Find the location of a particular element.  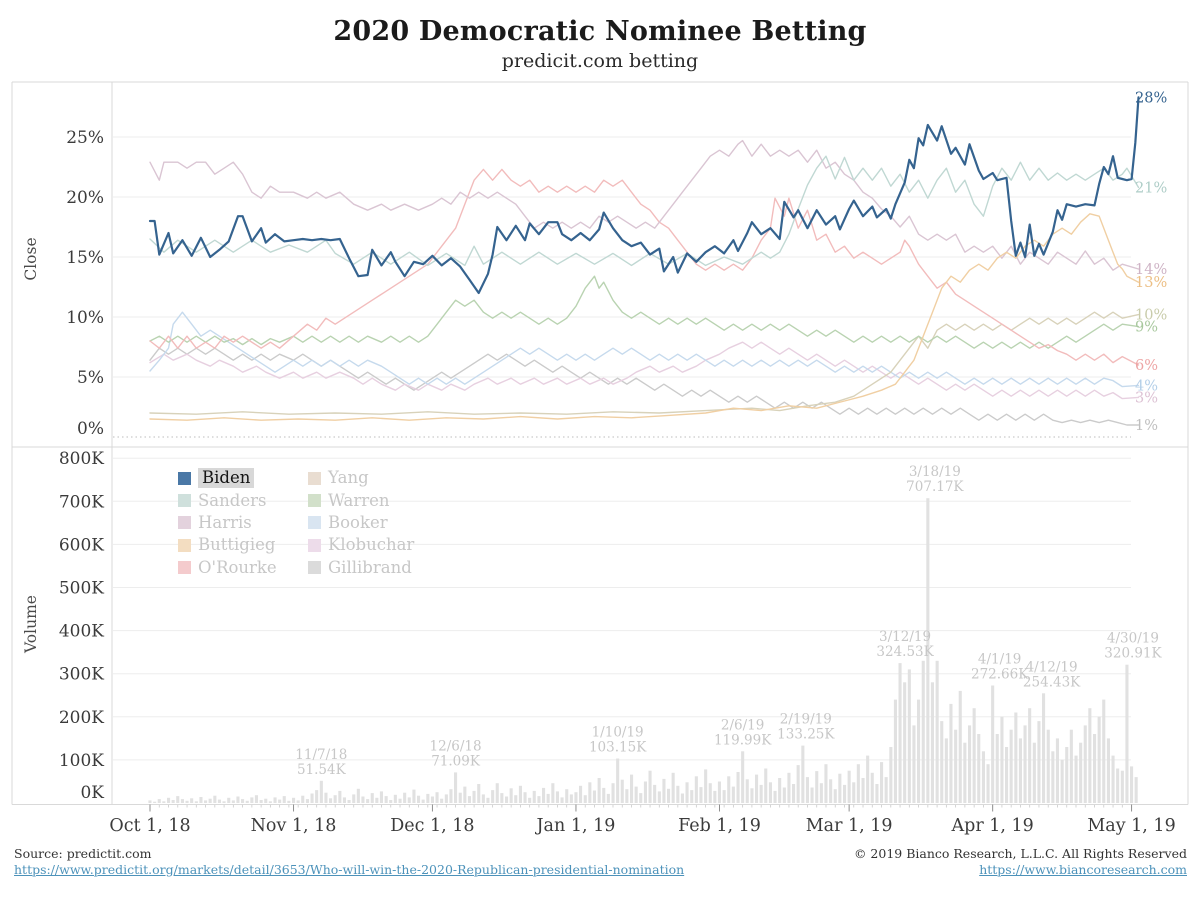

series-line-klobuchar is located at coordinates (644, 370).